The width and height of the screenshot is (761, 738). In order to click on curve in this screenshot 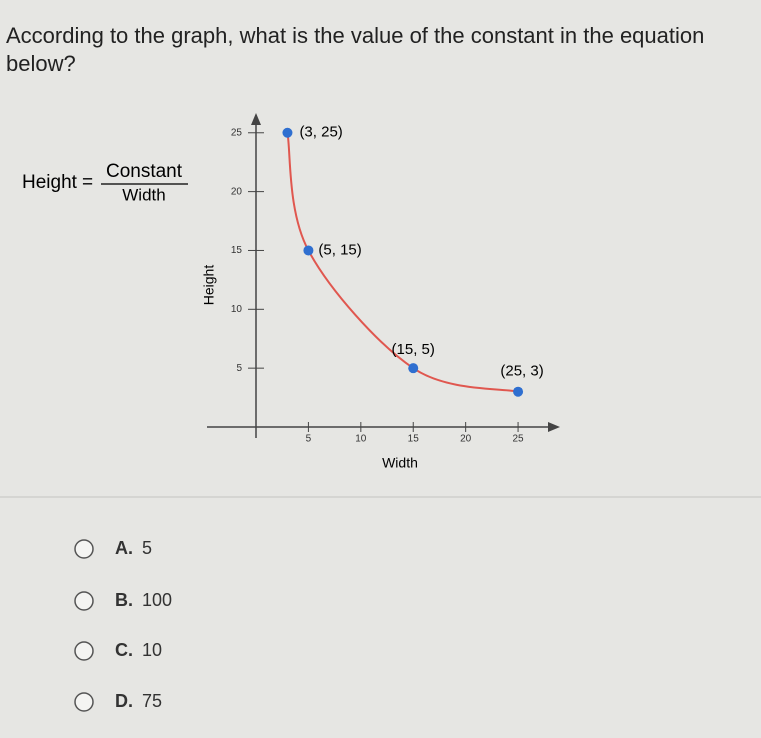, I will do `click(402, 262)`.